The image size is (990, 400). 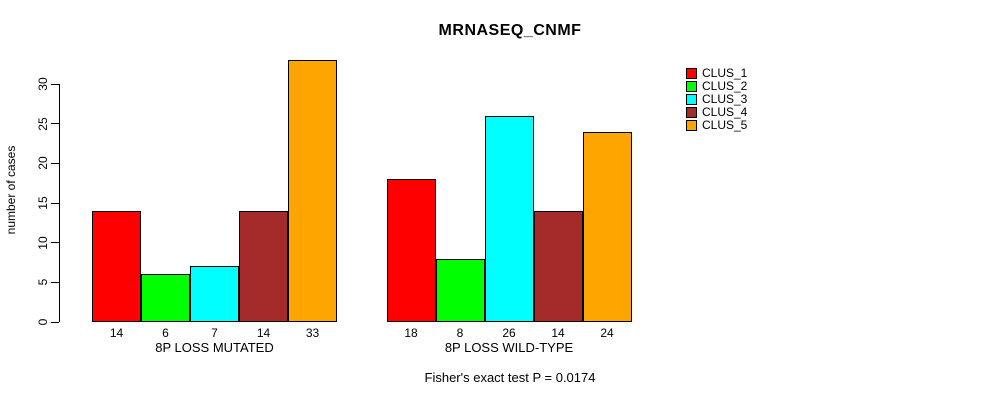 I want to click on bar-value-label: 7, so click(x=214, y=333).